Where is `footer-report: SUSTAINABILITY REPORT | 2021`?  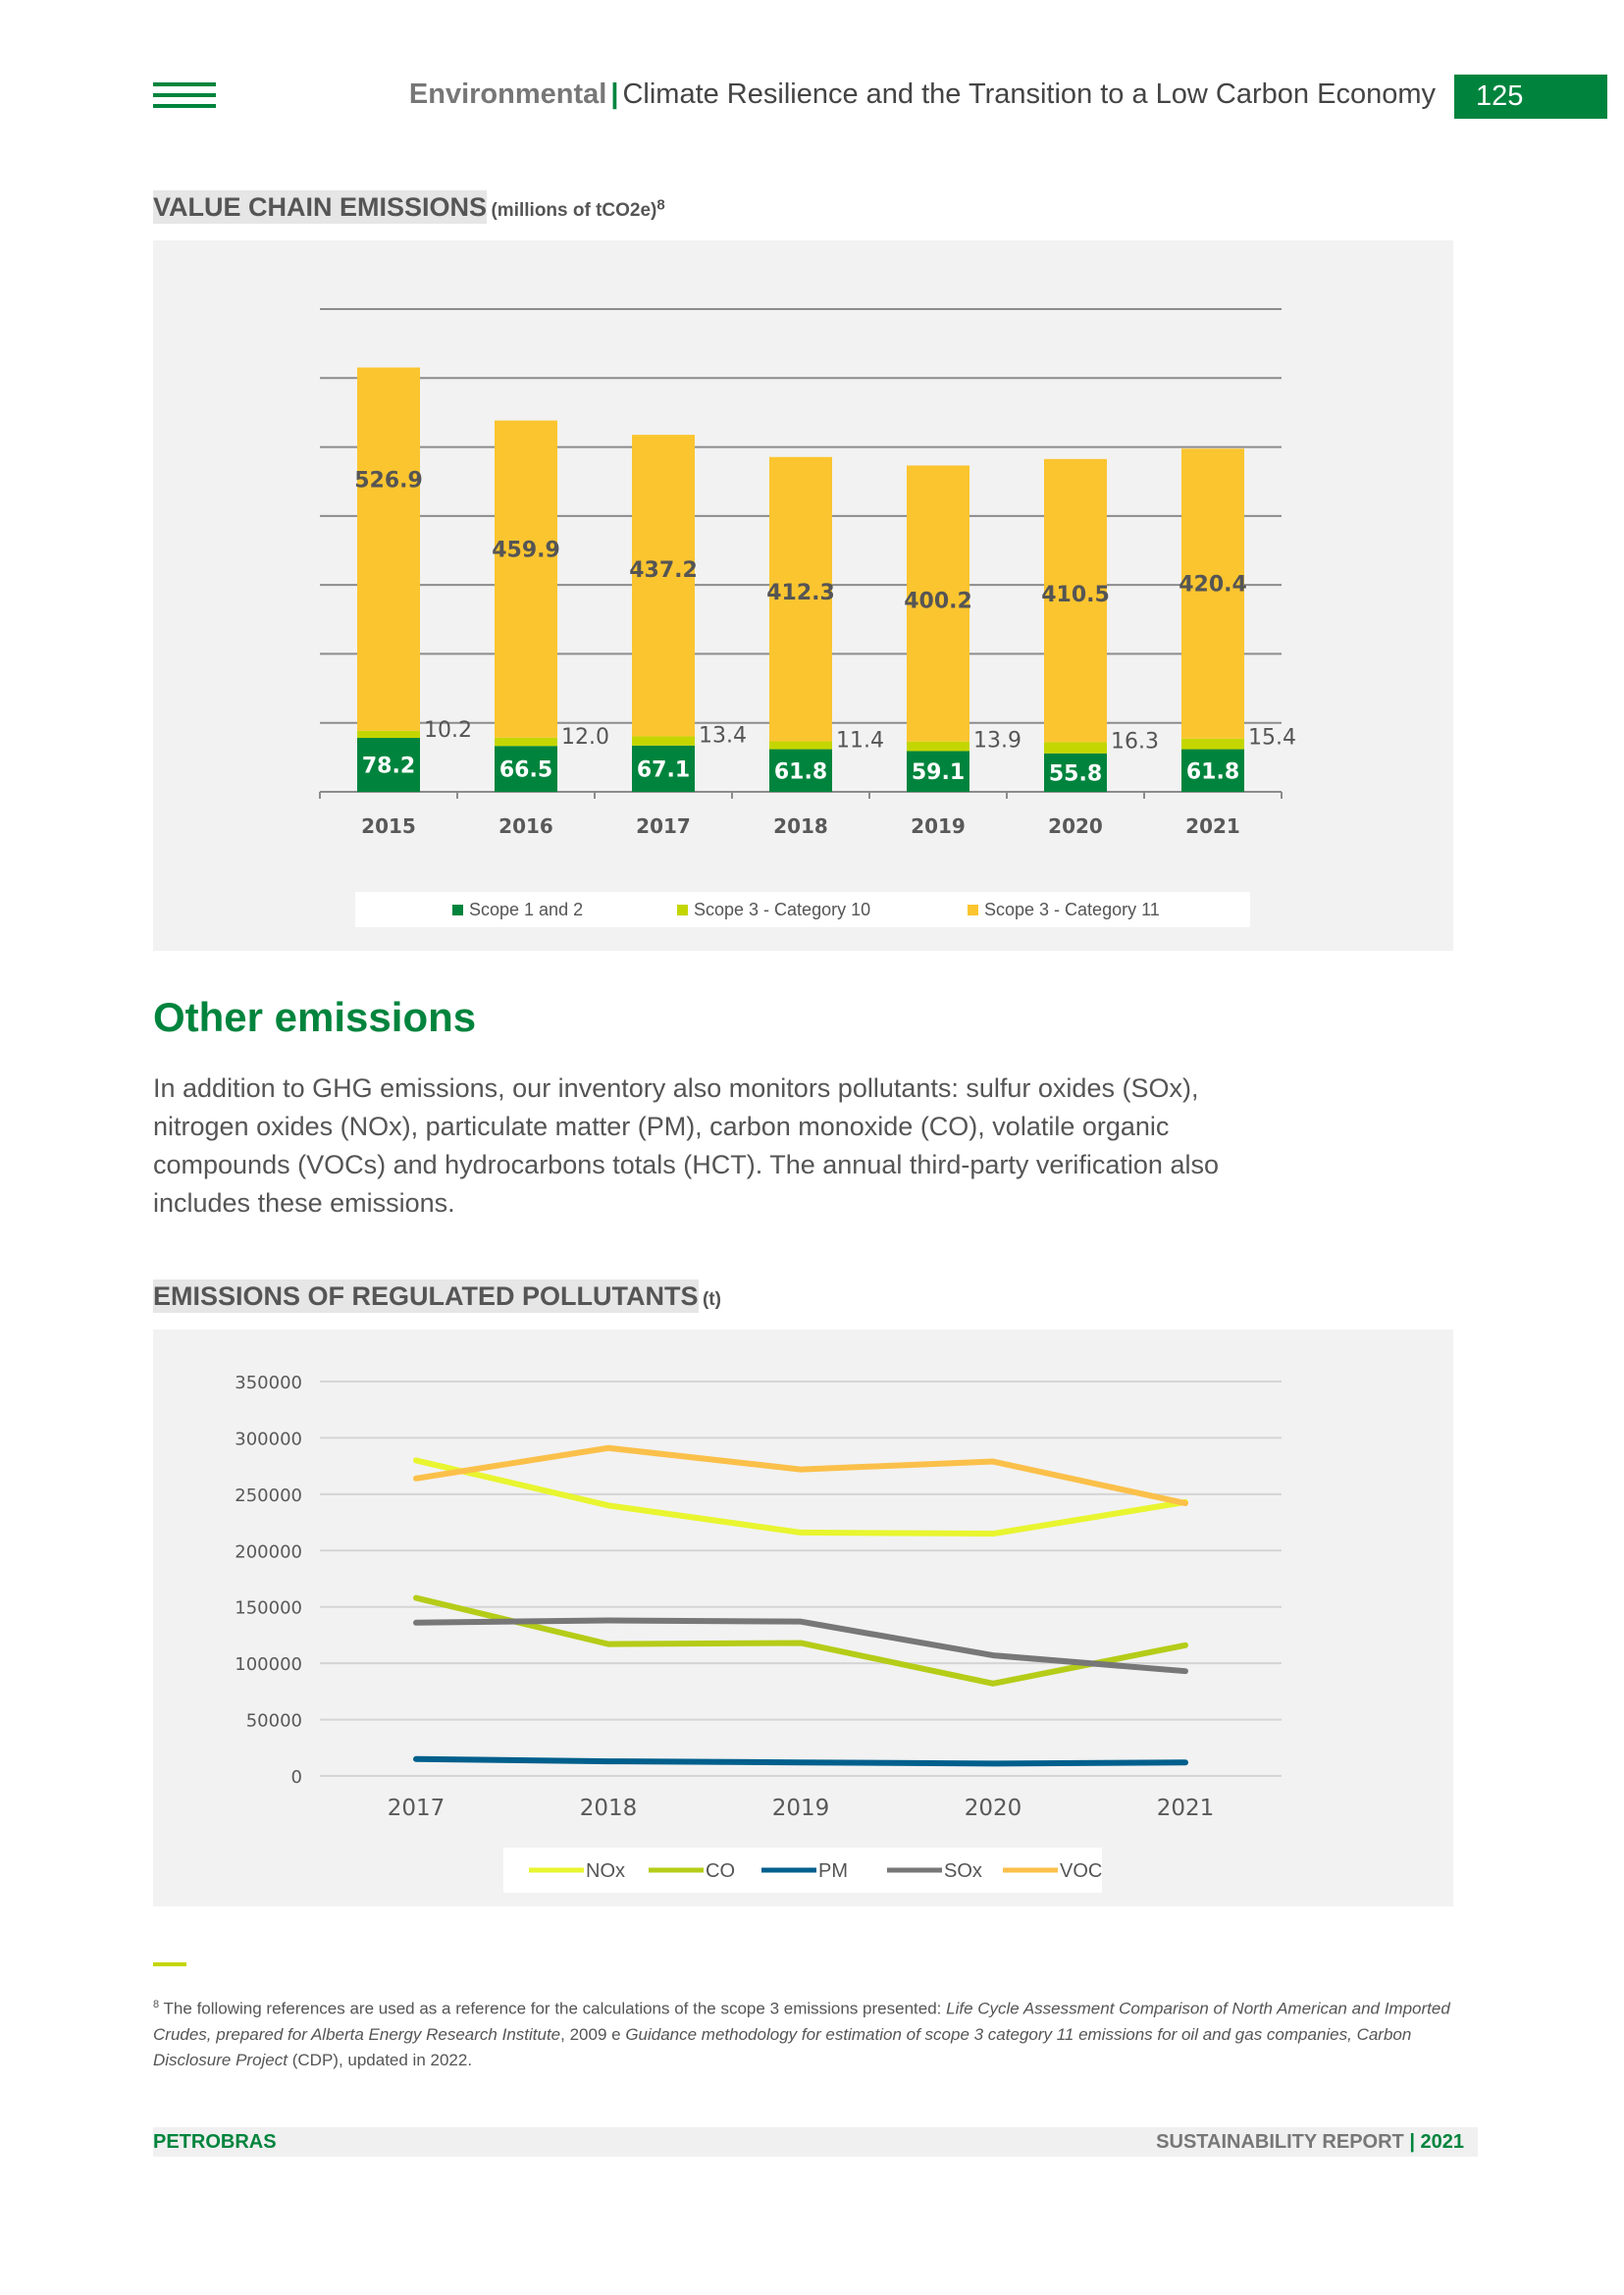
footer-report: SUSTAINABILITY REPORT | 2021 is located at coordinates (1310, 2142).